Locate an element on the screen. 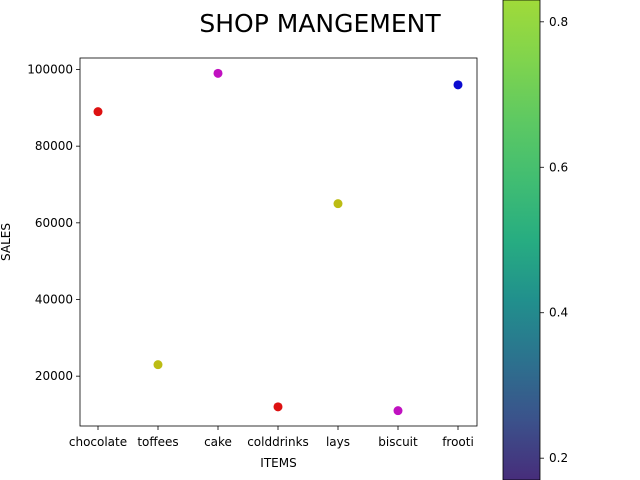 The image size is (640, 480). x-tick-label: colddrinks is located at coordinates (278, 442).